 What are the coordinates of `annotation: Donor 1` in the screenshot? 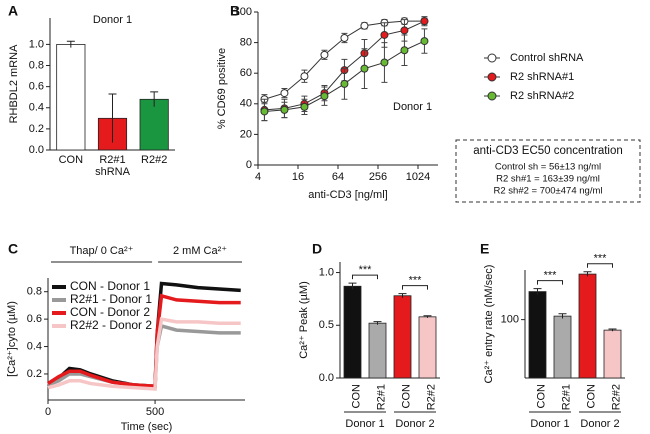 It's located at (412, 107).